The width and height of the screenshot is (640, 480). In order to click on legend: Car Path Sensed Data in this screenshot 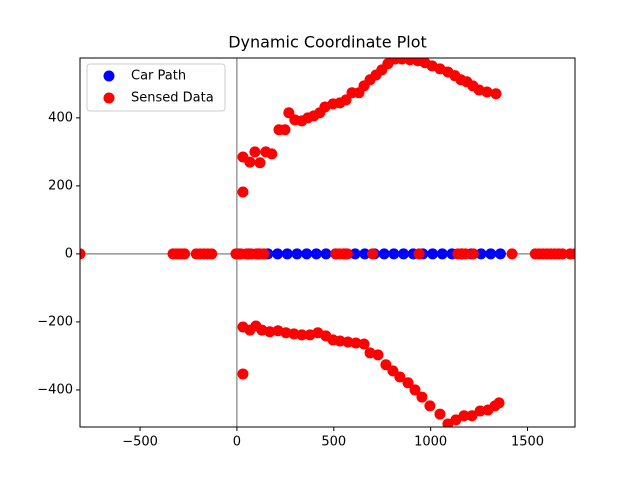, I will do `click(156, 87)`.